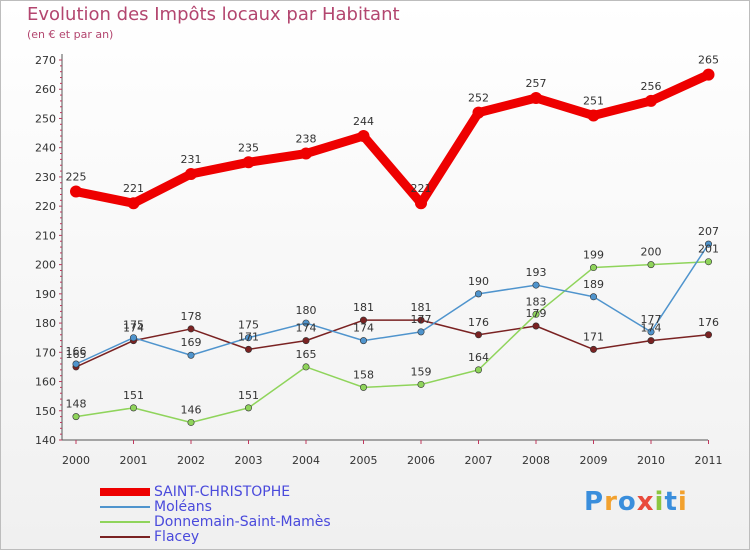 This screenshot has width=750, height=550. What do you see at coordinates (45, 411) in the screenshot?
I see `y-tick-label: 150` at bounding box center [45, 411].